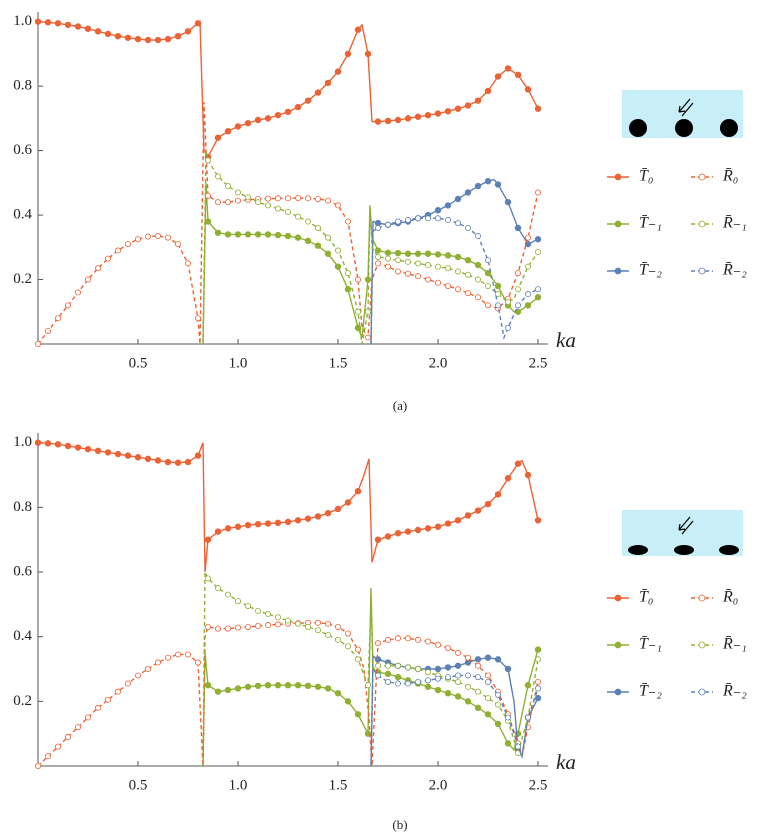  I want to click on x-tick-label: 1.0, so click(238, 363).